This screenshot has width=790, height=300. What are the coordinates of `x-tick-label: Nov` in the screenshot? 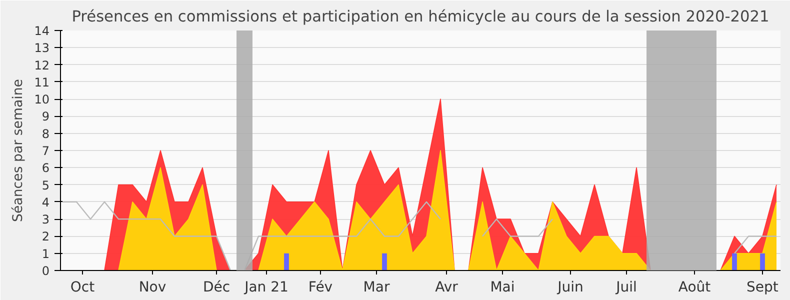 It's located at (152, 288).